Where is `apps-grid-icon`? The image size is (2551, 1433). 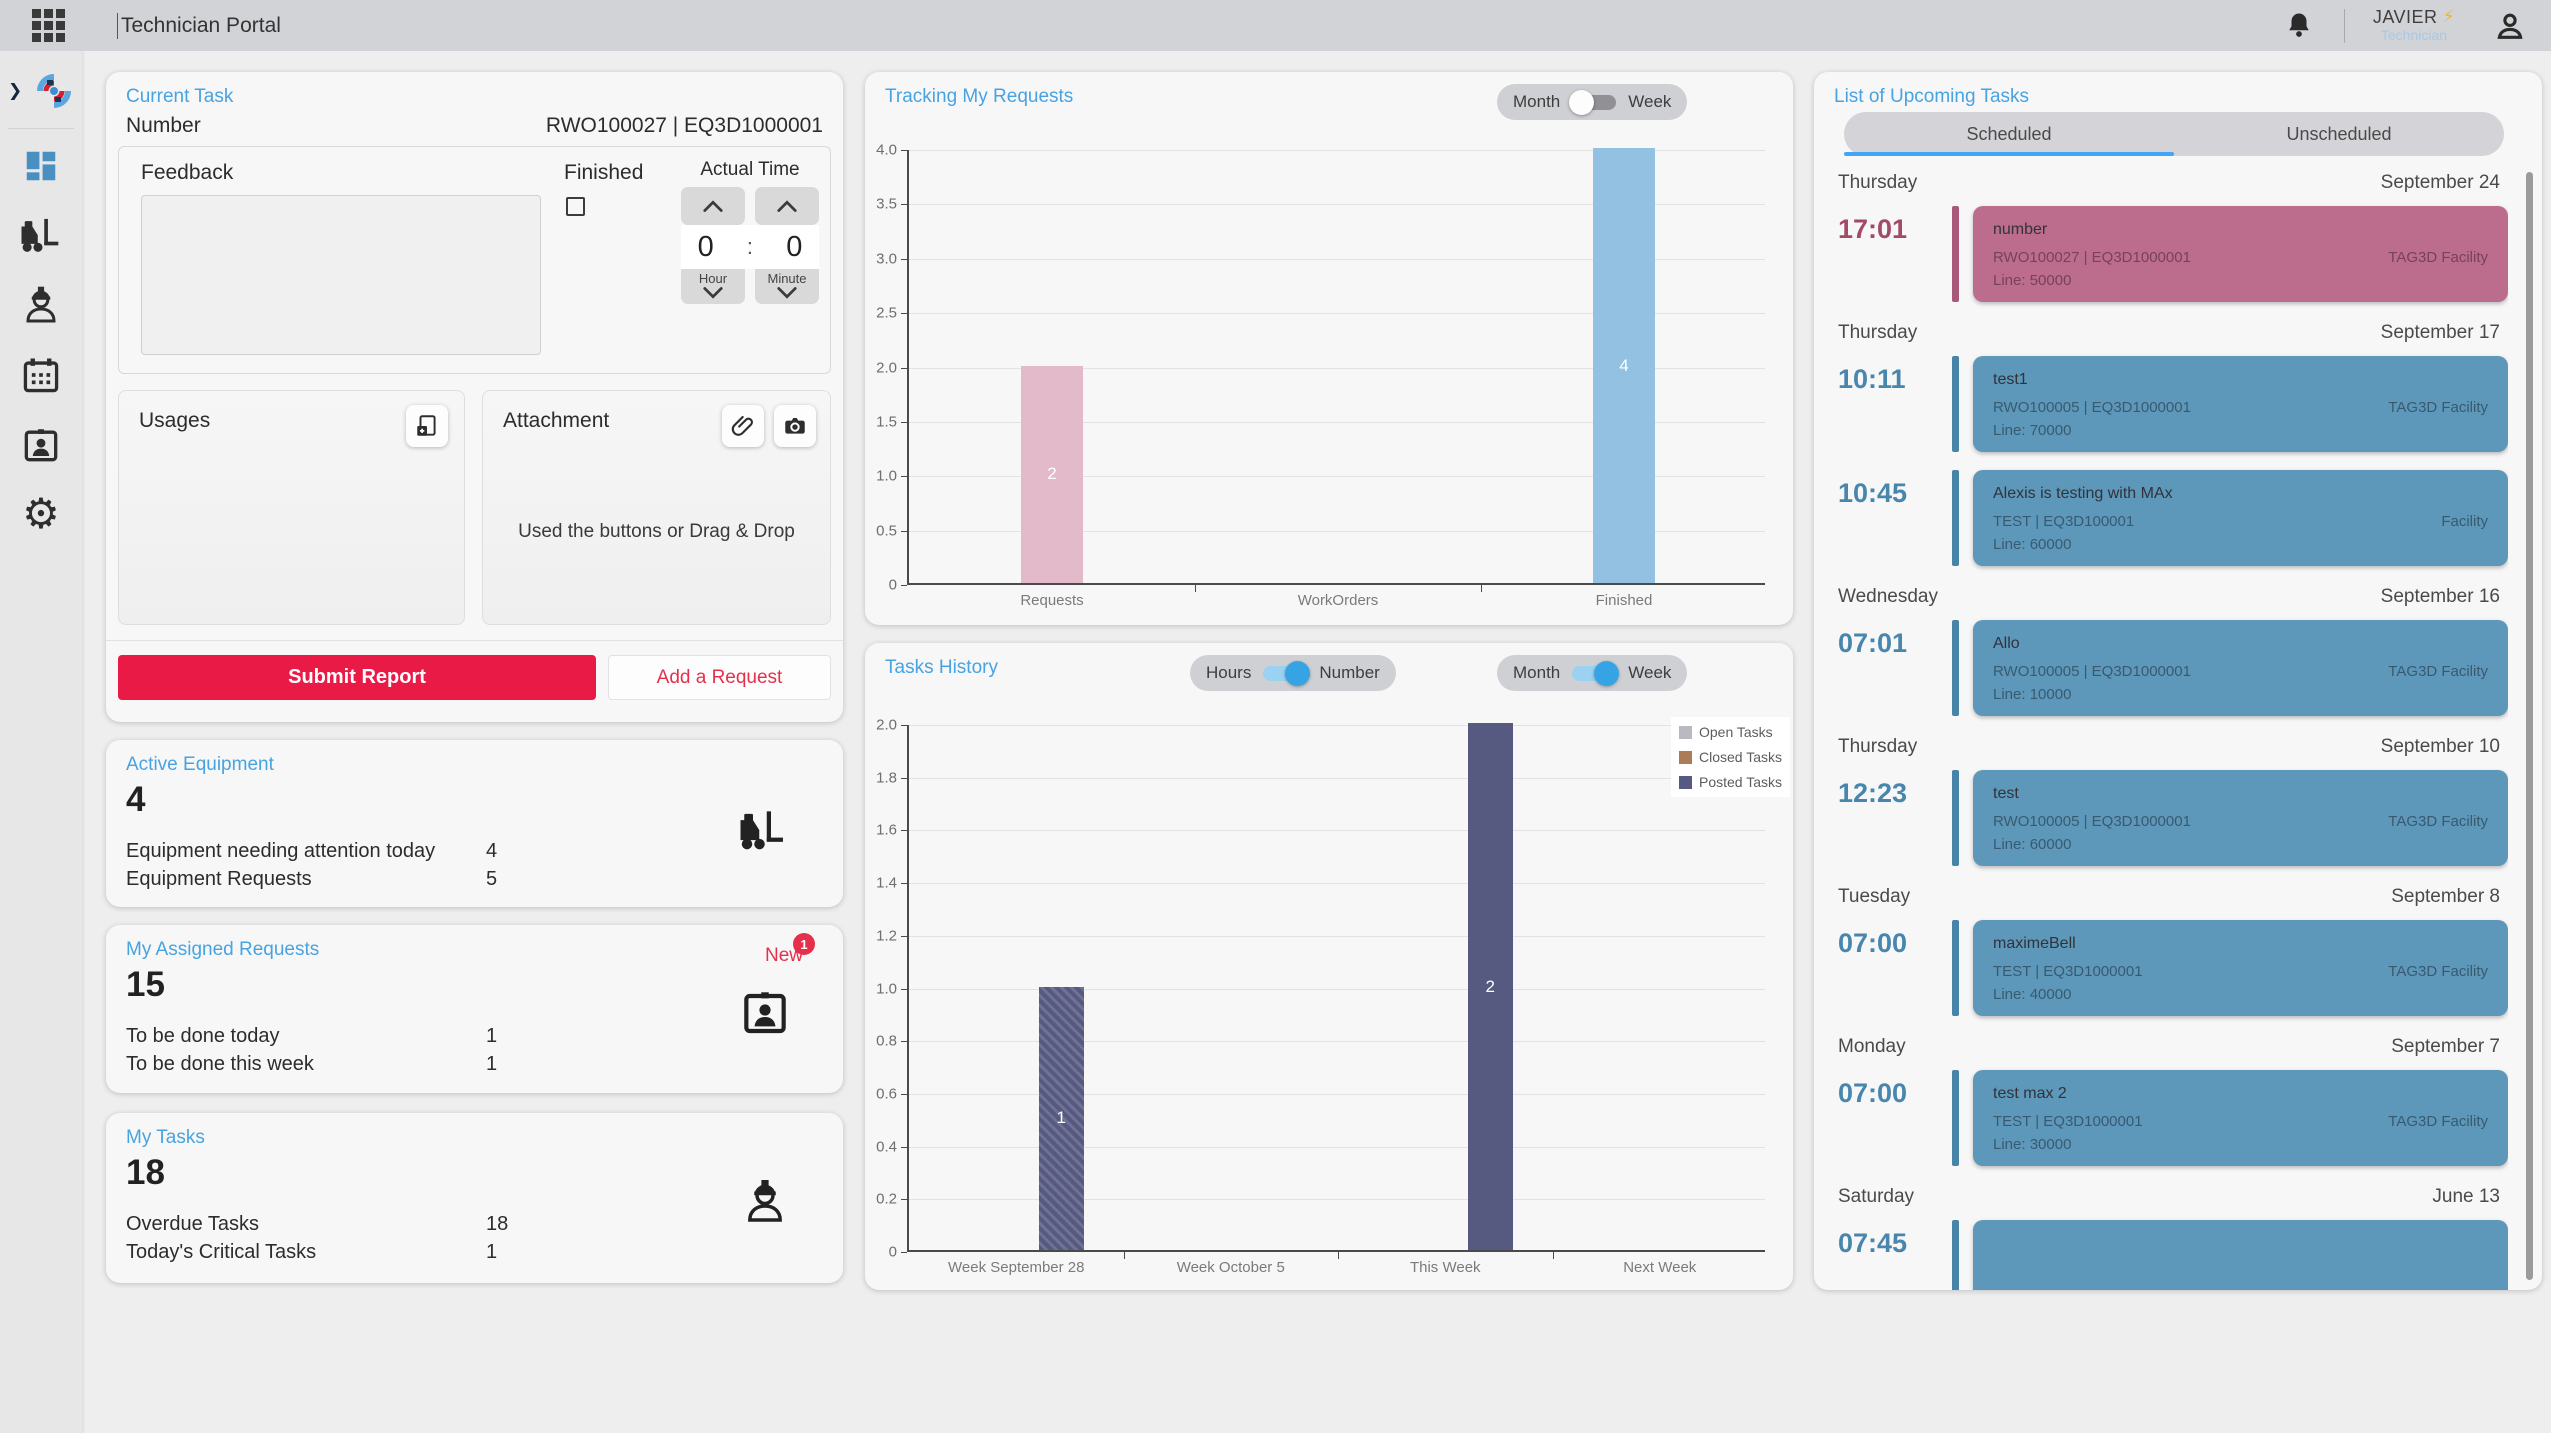 apps-grid-icon is located at coordinates (48, 25).